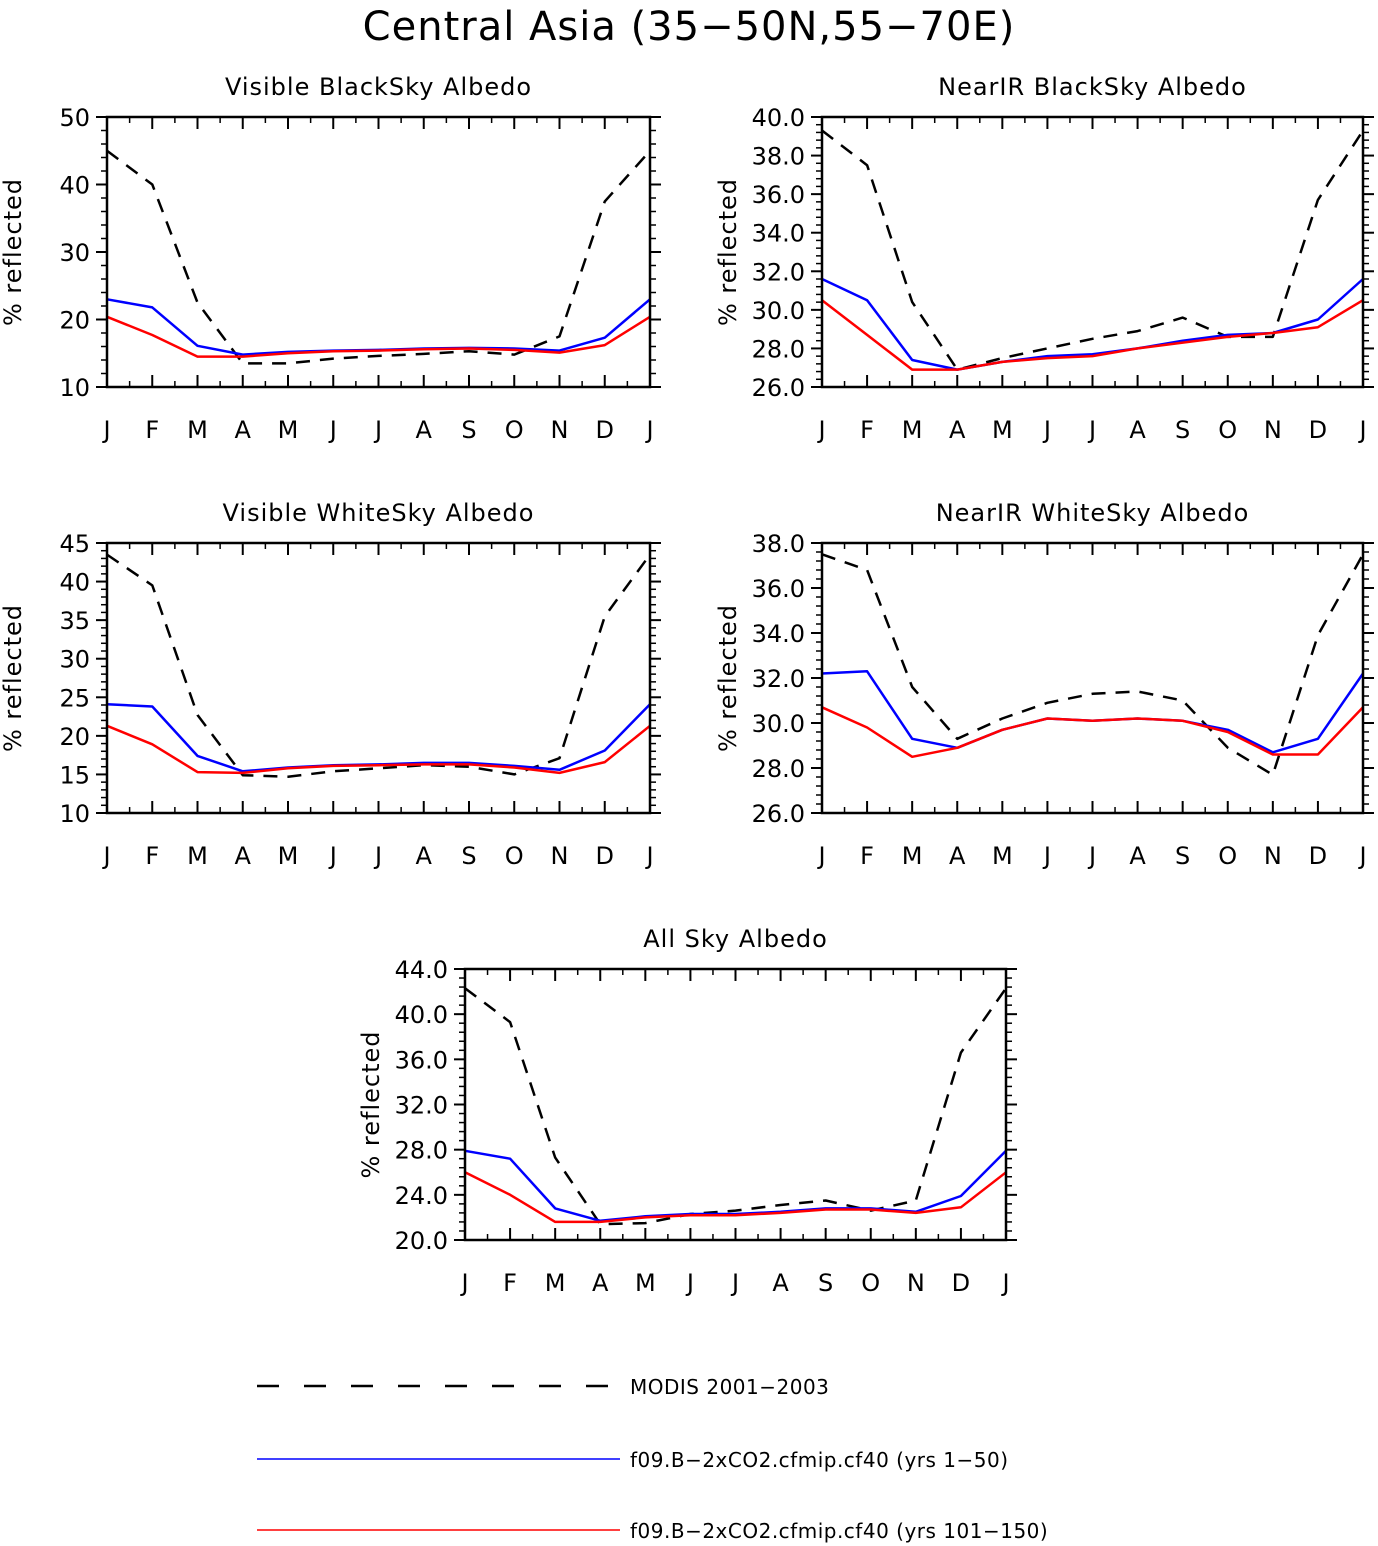  I want to click on figure-title: Central Asia (35−50N,55−70E), so click(689, 27).